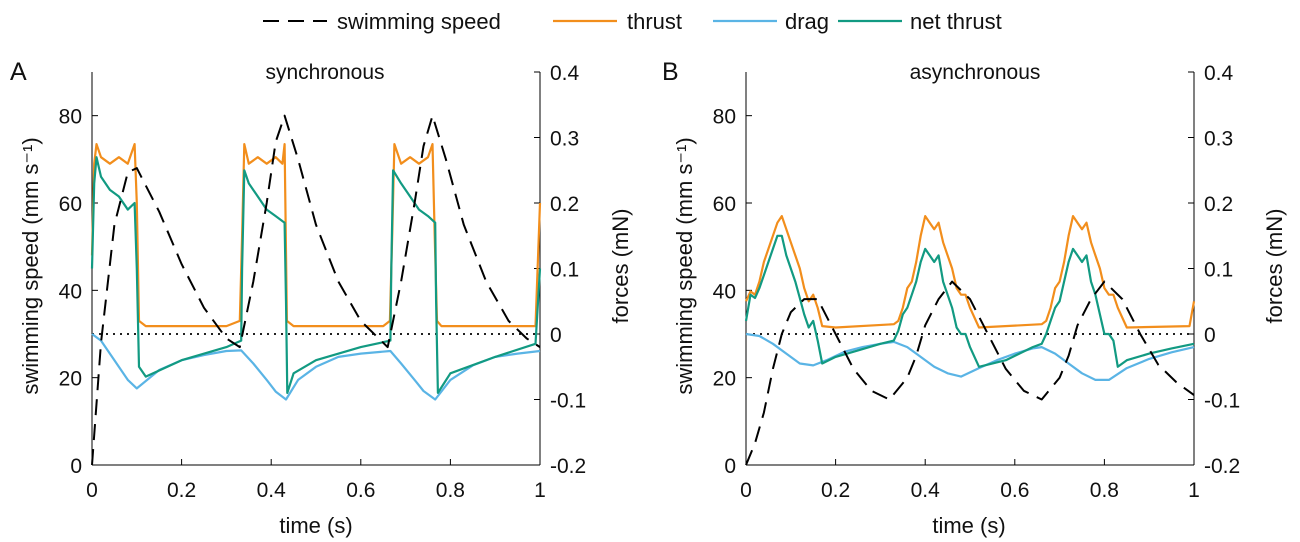 The width and height of the screenshot is (1300, 542). I want to click on legend: swimming speed thrust drag net thrust, so click(632, 21).